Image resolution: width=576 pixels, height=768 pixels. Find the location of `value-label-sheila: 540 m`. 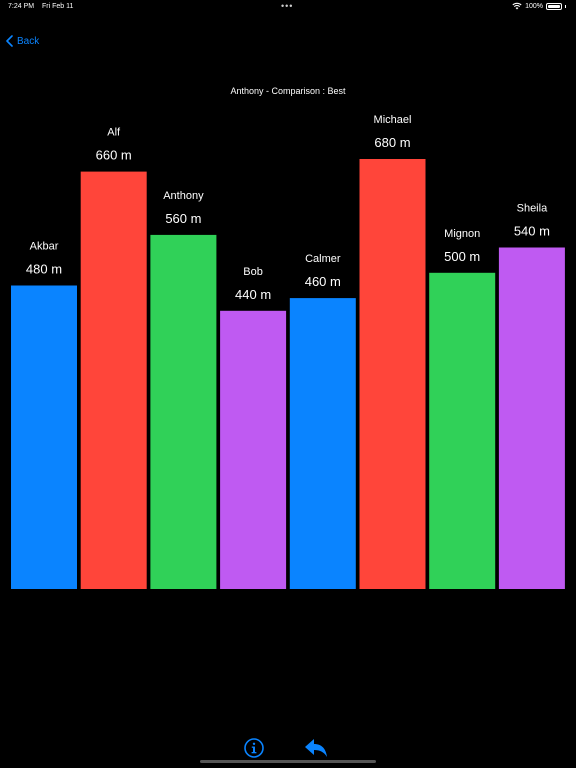

value-label-sheila: 540 m is located at coordinates (532, 231).